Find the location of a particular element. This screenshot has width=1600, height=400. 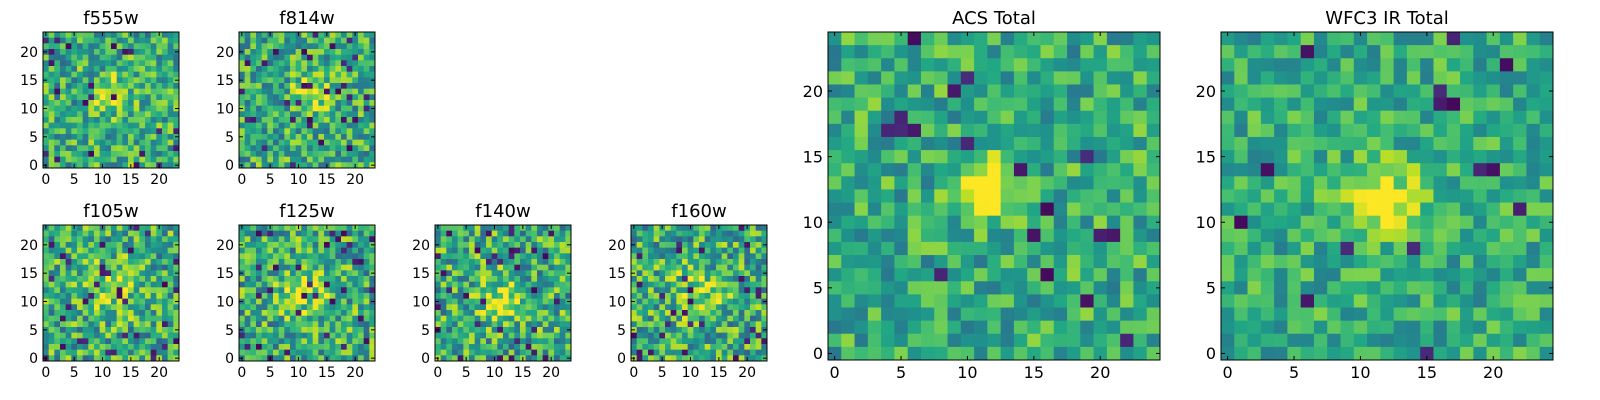

x-tick-label: 15 is located at coordinates (1427, 372).